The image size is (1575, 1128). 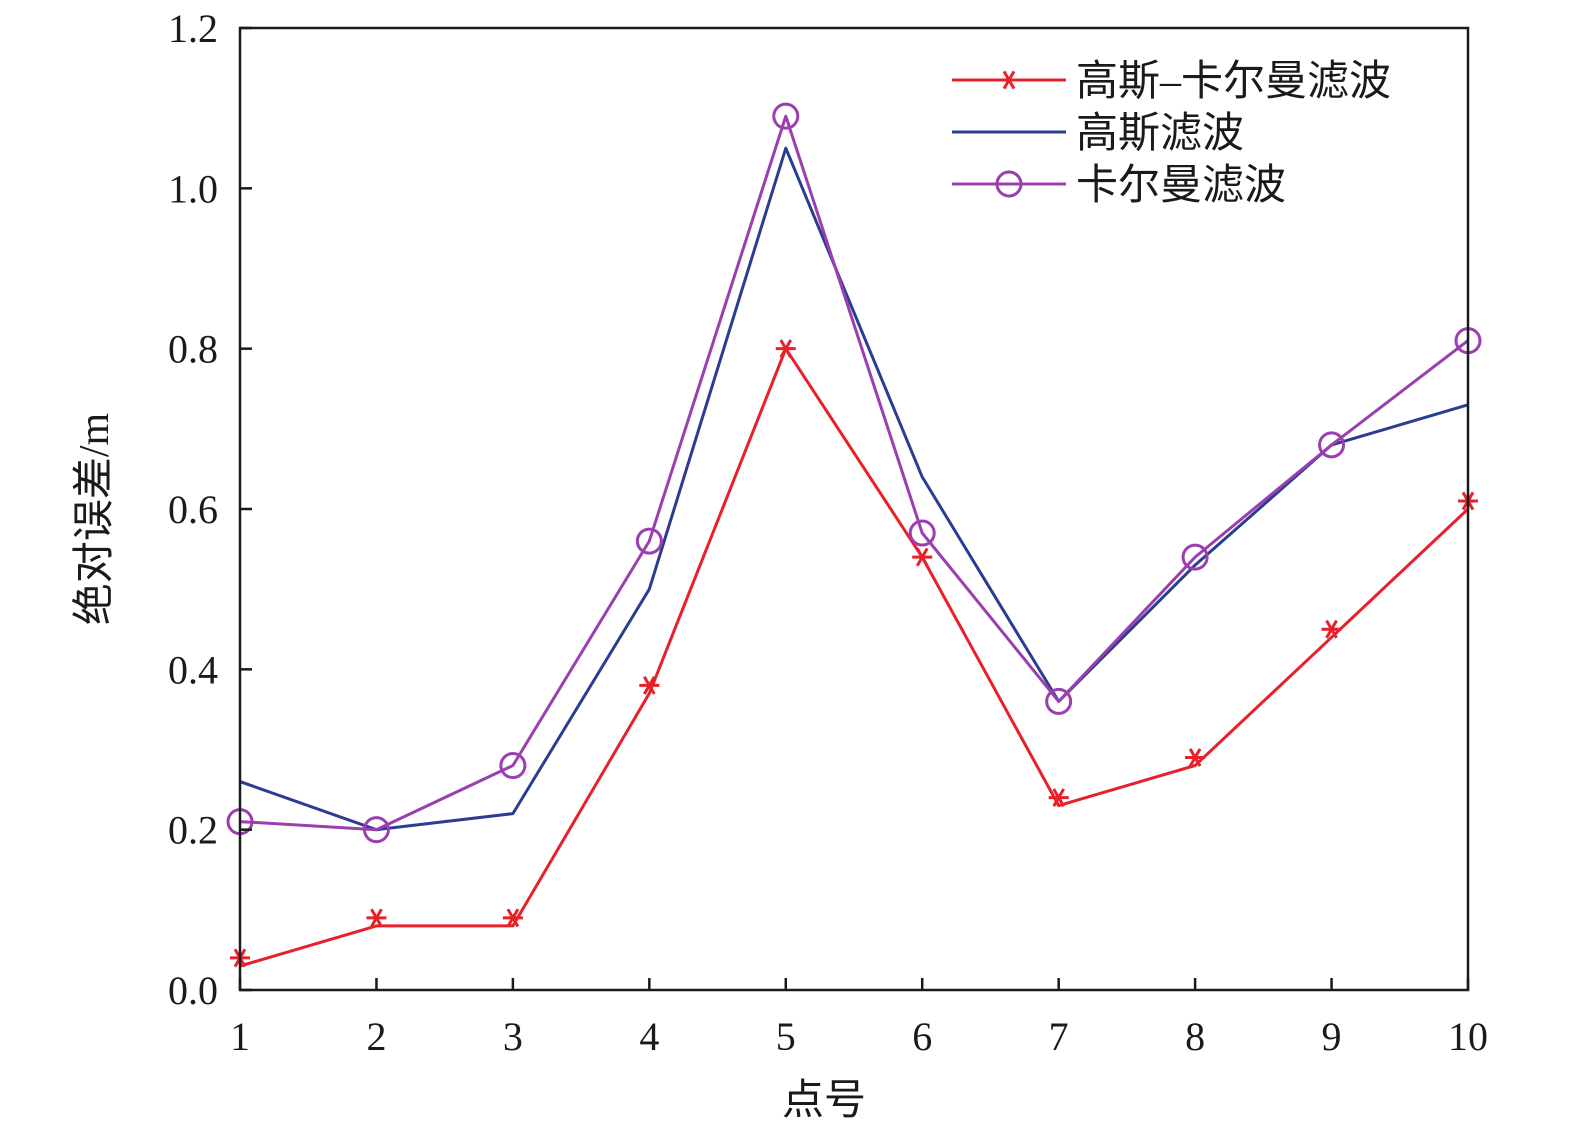 I want to click on x-tick-label-8: 8, so click(x=1195, y=1036).